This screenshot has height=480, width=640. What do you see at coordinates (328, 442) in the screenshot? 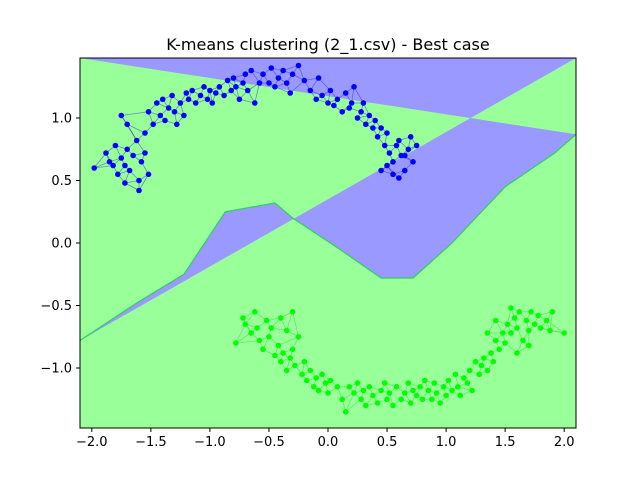
I see `x-tick-label: 0.0` at bounding box center [328, 442].